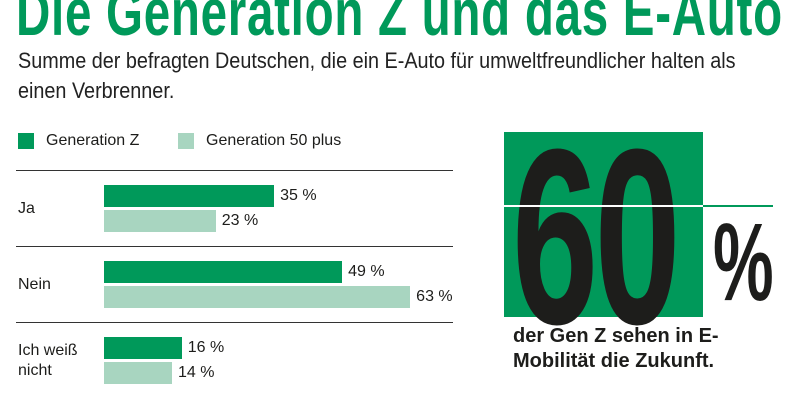 This screenshot has width=800, height=400. Describe the element at coordinates (34, 284) in the screenshot. I see `category-label: Nein` at that location.